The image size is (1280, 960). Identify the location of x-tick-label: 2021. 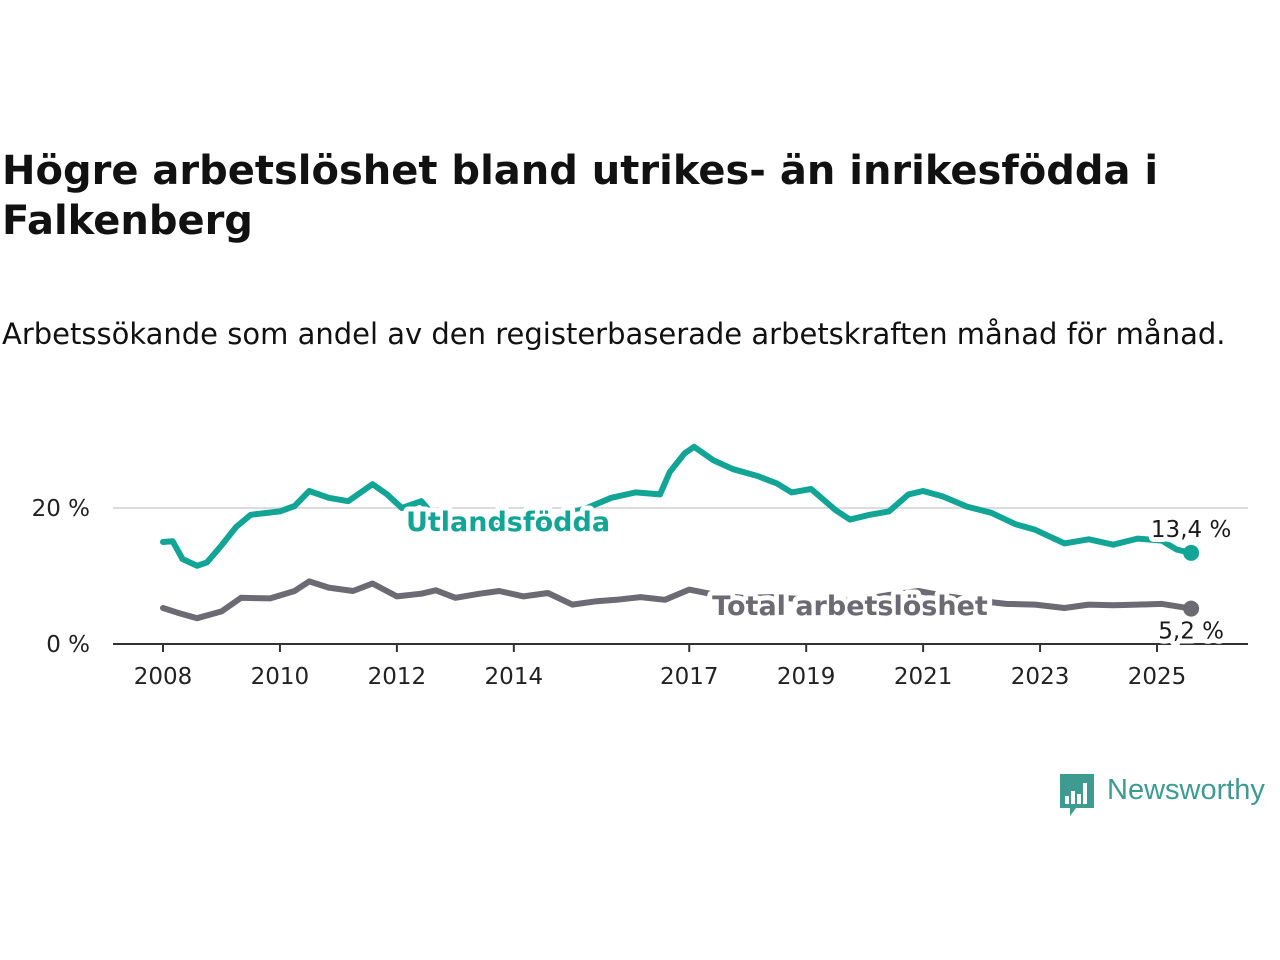
(923, 677).